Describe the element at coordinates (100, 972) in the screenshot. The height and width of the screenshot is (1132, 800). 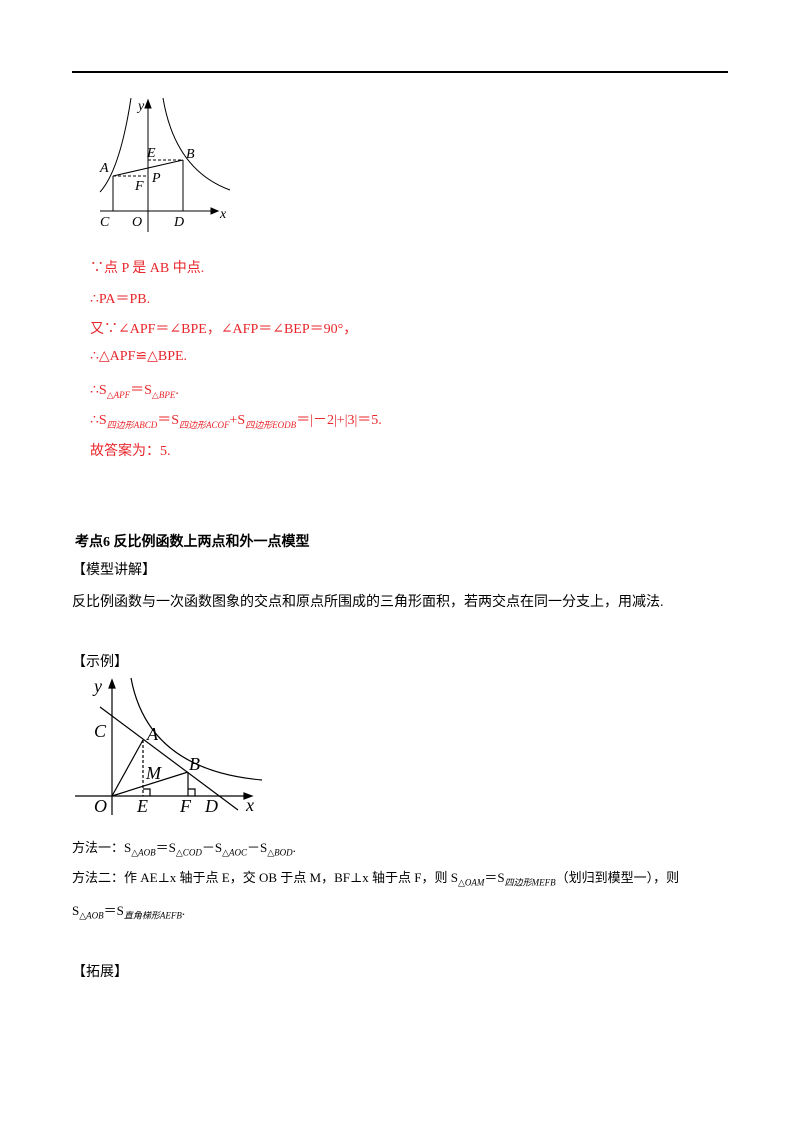
I see `subheading: 【拓展】` at that location.